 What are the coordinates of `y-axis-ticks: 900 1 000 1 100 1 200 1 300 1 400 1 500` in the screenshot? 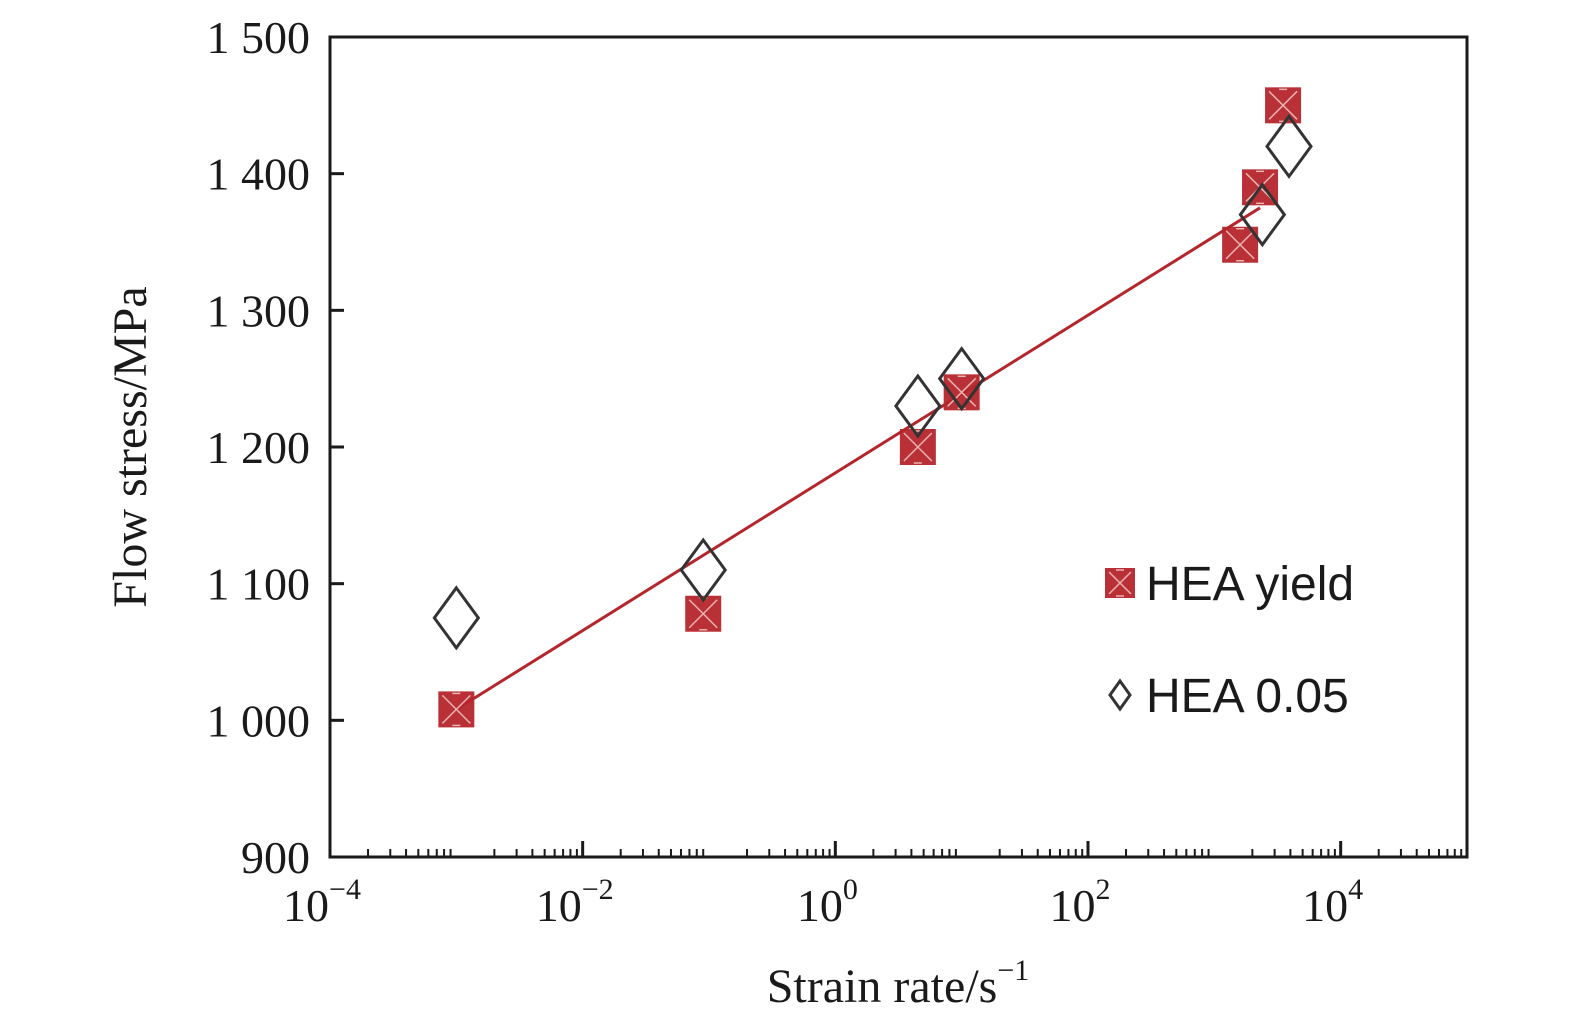 It's located at (275, 447).